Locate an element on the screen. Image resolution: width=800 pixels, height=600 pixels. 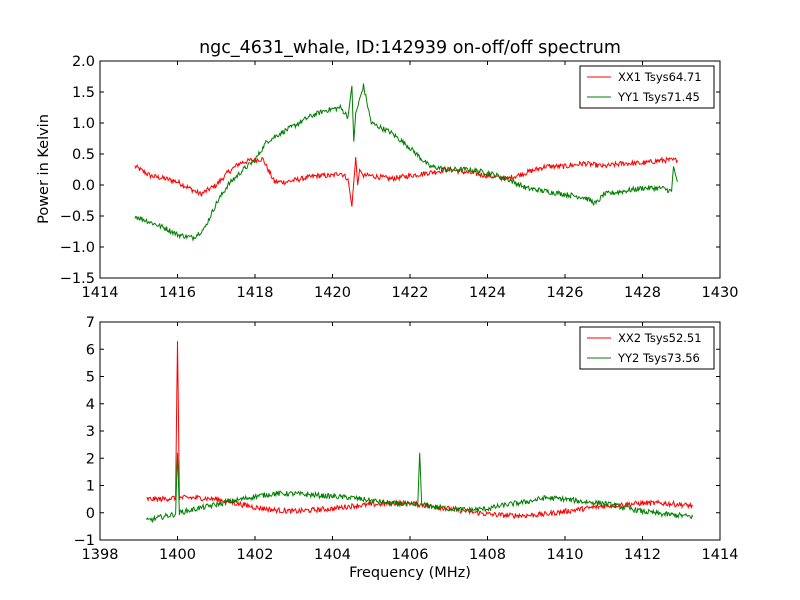
x-tick-label: 1406 is located at coordinates (410, 555).